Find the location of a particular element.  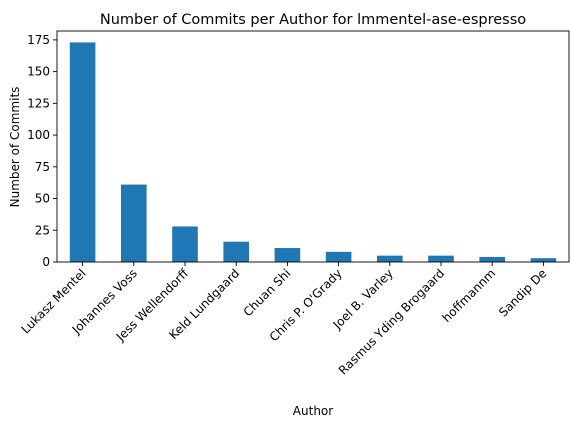

y-tick-label: 25 is located at coordinates (42, 230).